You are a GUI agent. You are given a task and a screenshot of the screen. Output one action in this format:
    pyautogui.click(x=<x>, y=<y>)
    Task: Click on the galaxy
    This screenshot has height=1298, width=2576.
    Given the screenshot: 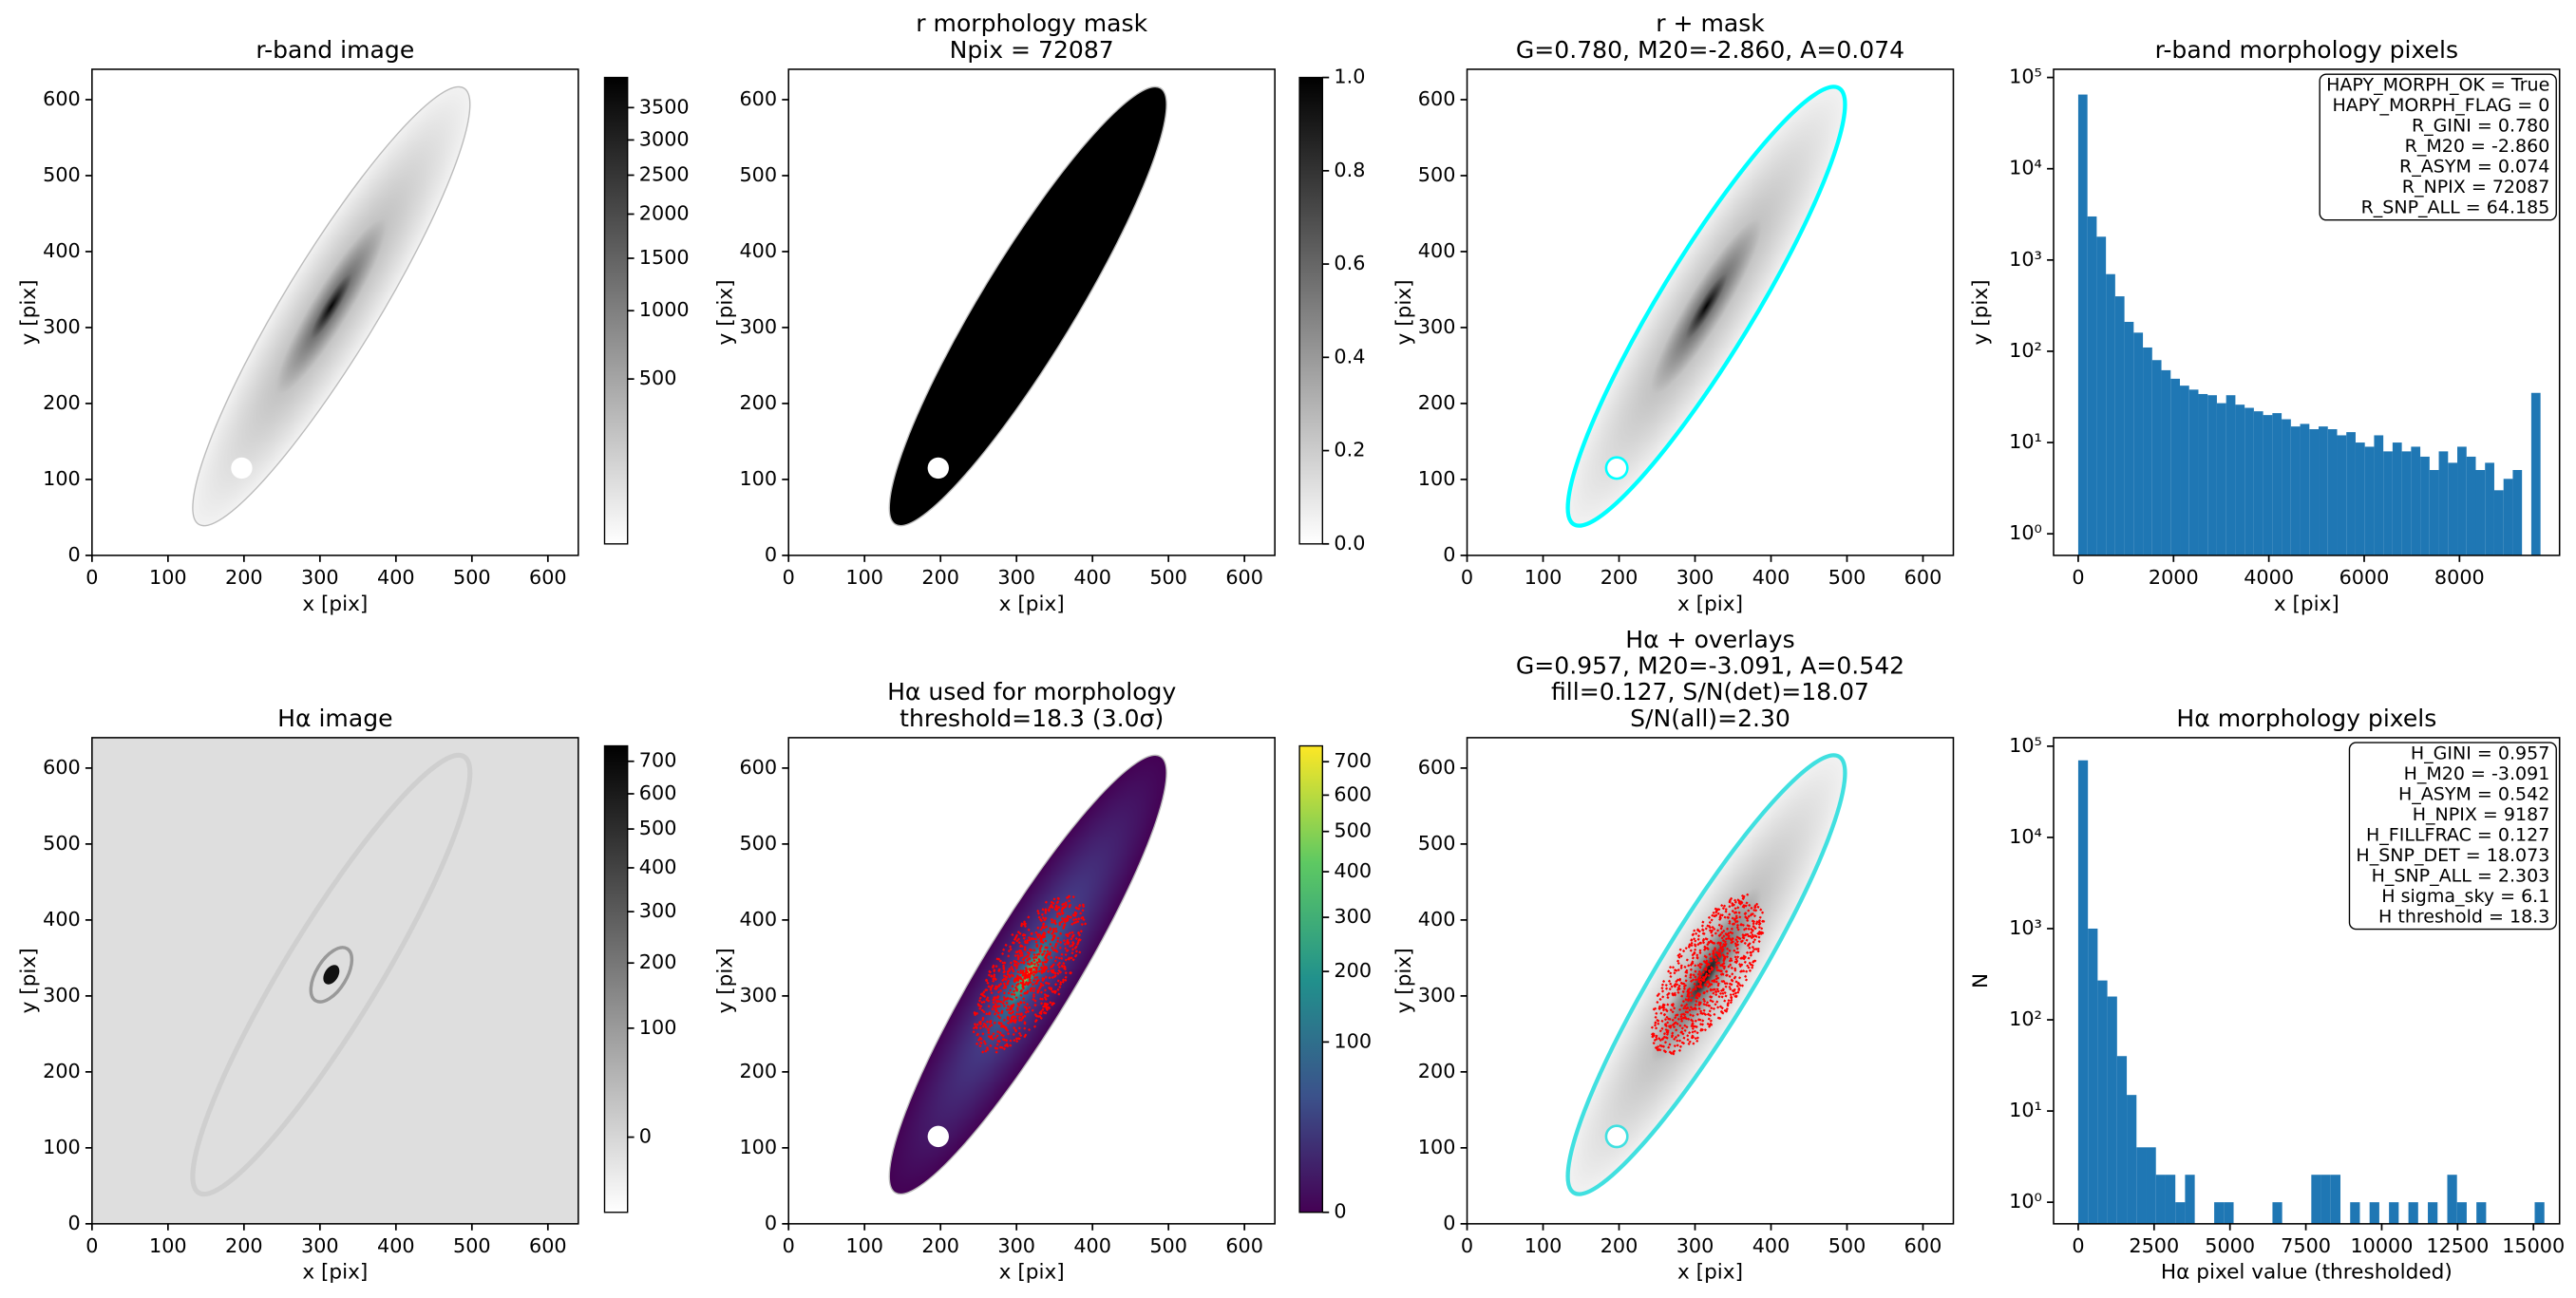 What is the action you would take?
    pyautogui.click(x=1027, y=974)
    